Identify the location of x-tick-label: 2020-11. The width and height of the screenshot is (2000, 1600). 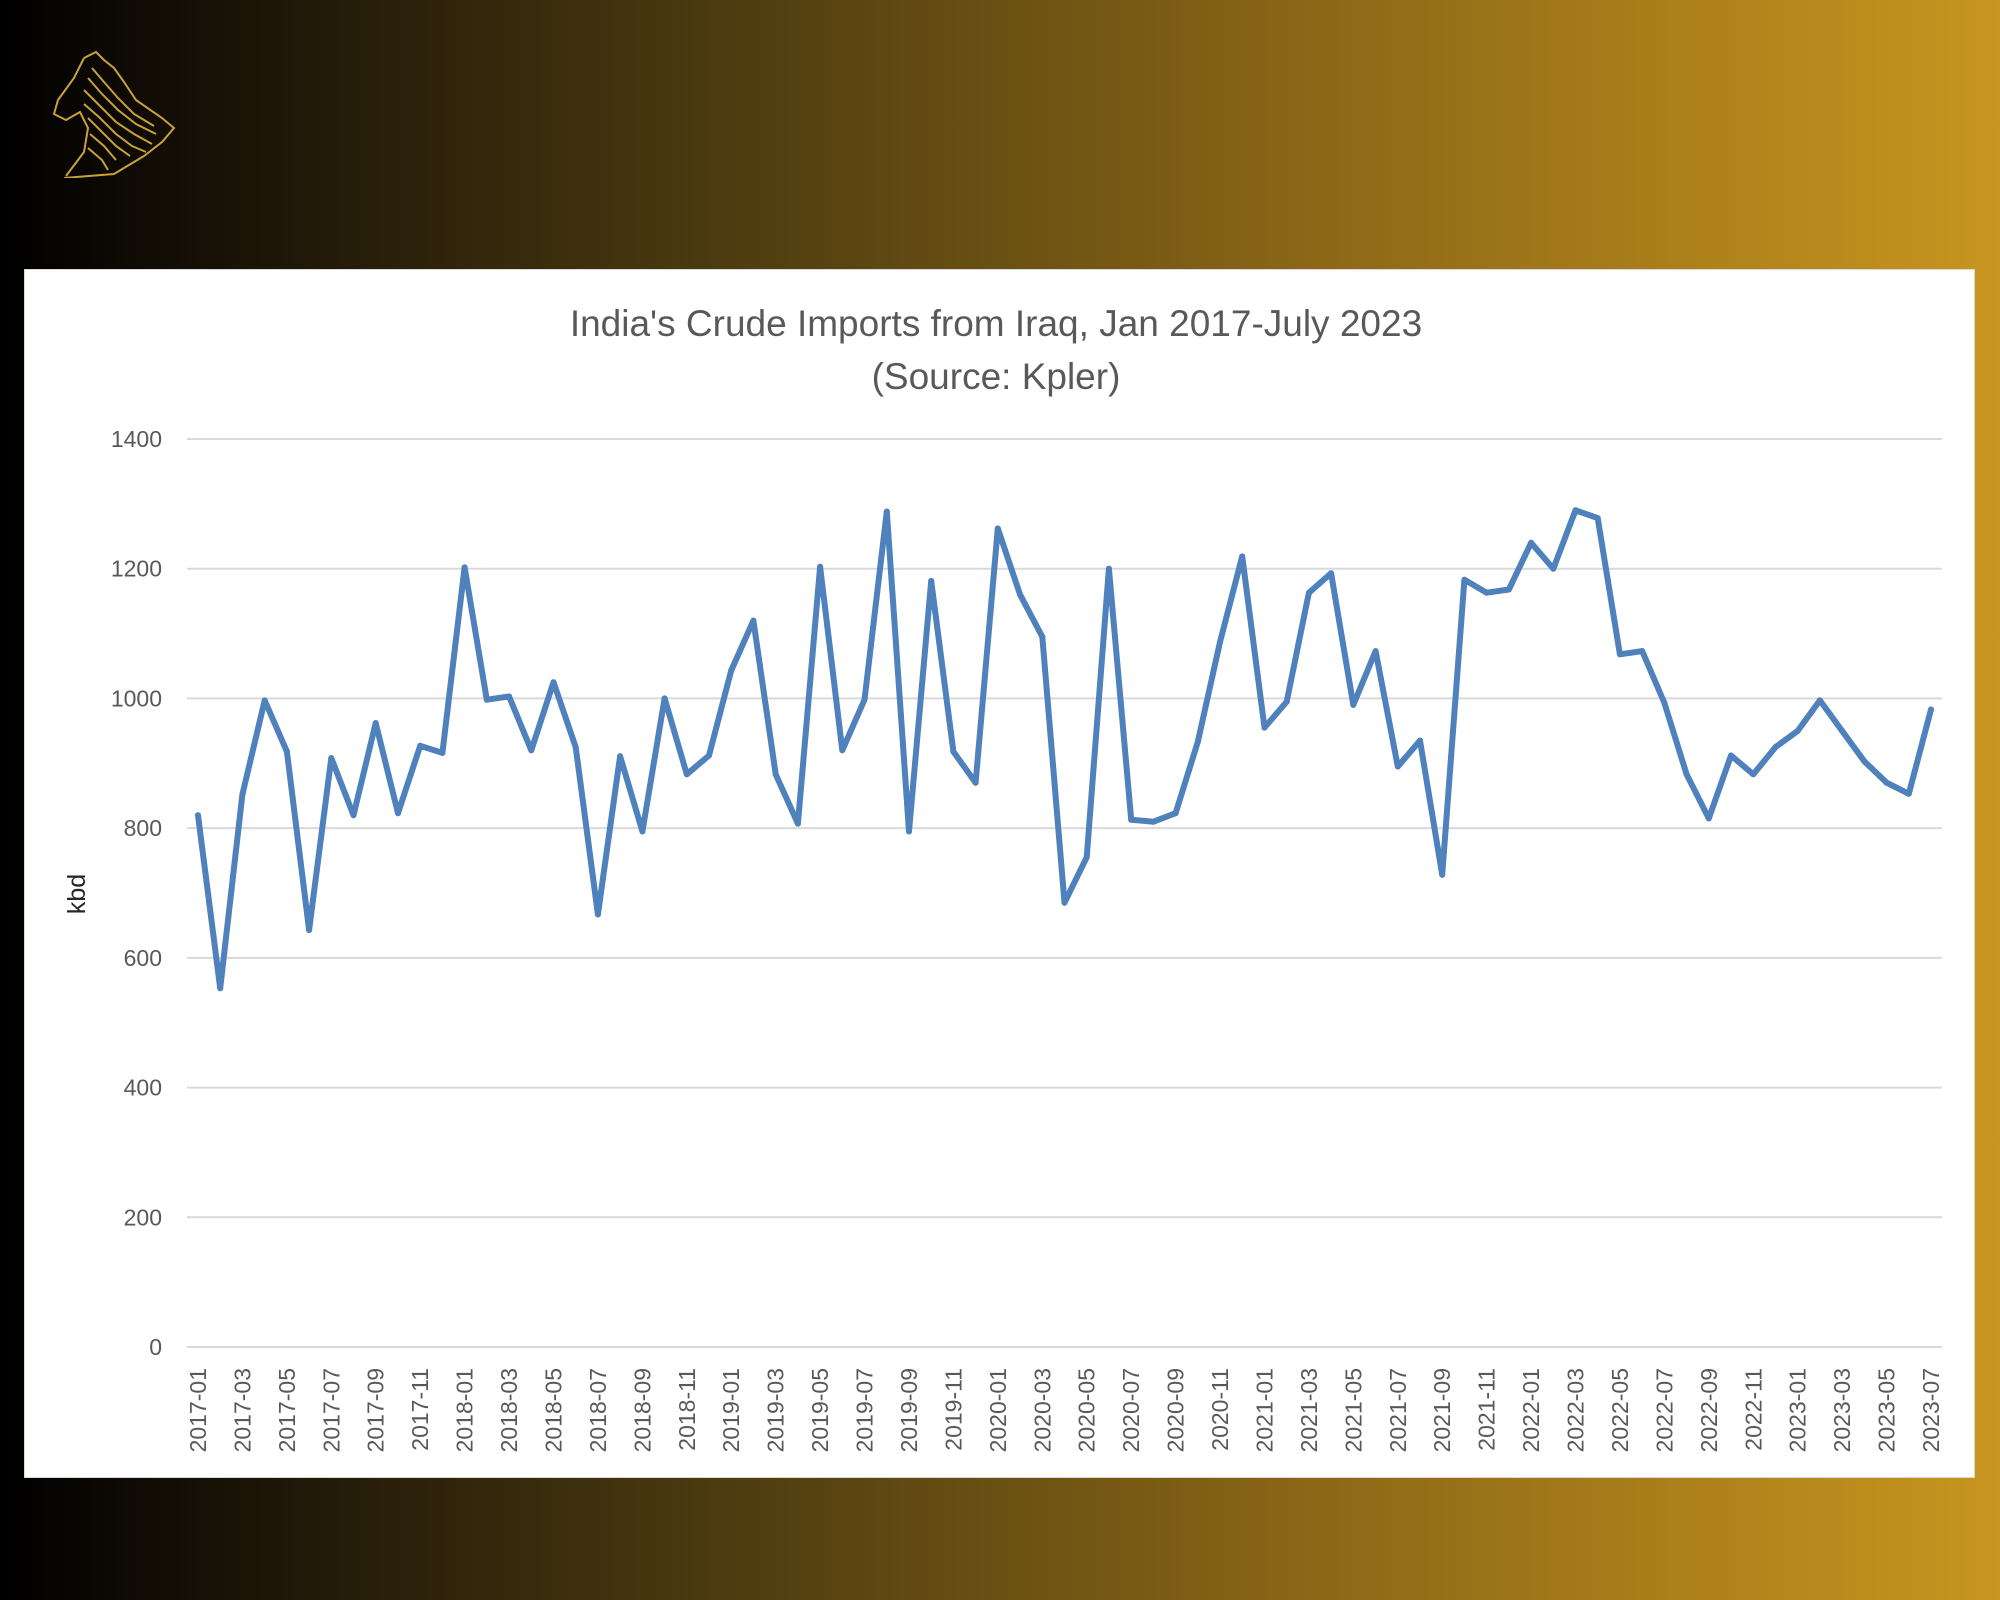
(1220, 1409).